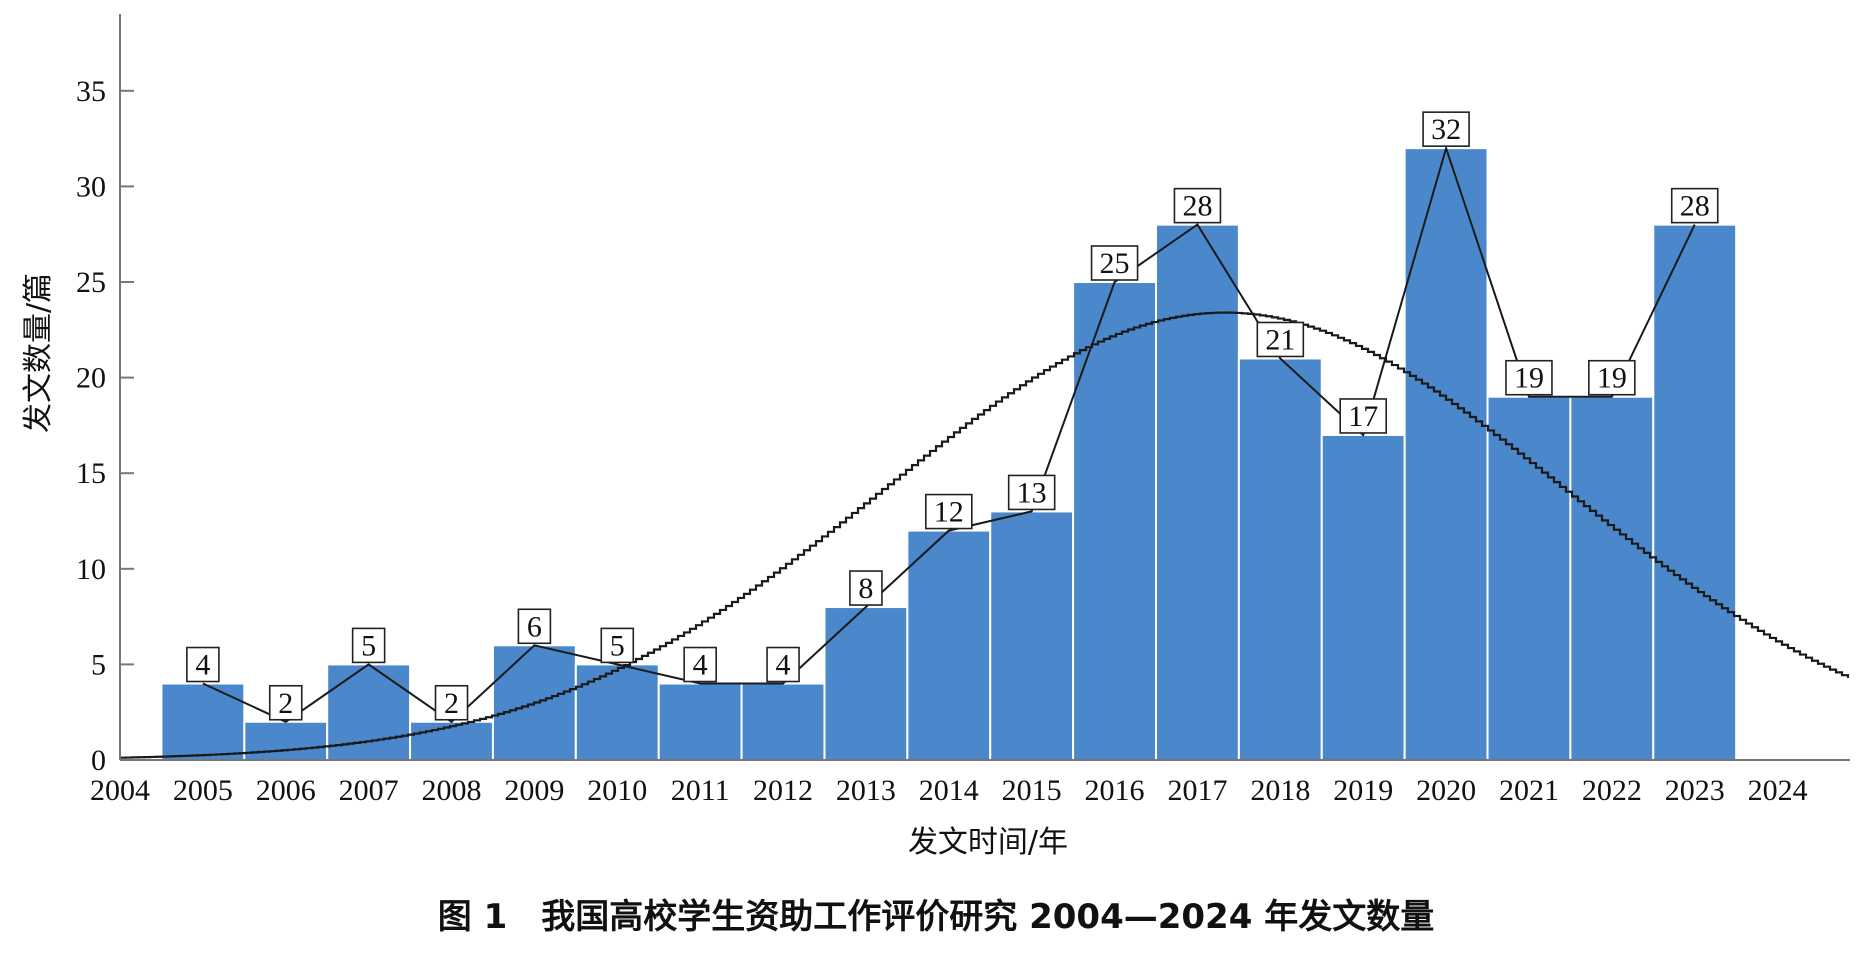 The height and width of the screenshot is (955, 1872). Describe the element at coordinates (452, 790) in the screenshot. I see `x-tick-label-2008: 2008` at that location.